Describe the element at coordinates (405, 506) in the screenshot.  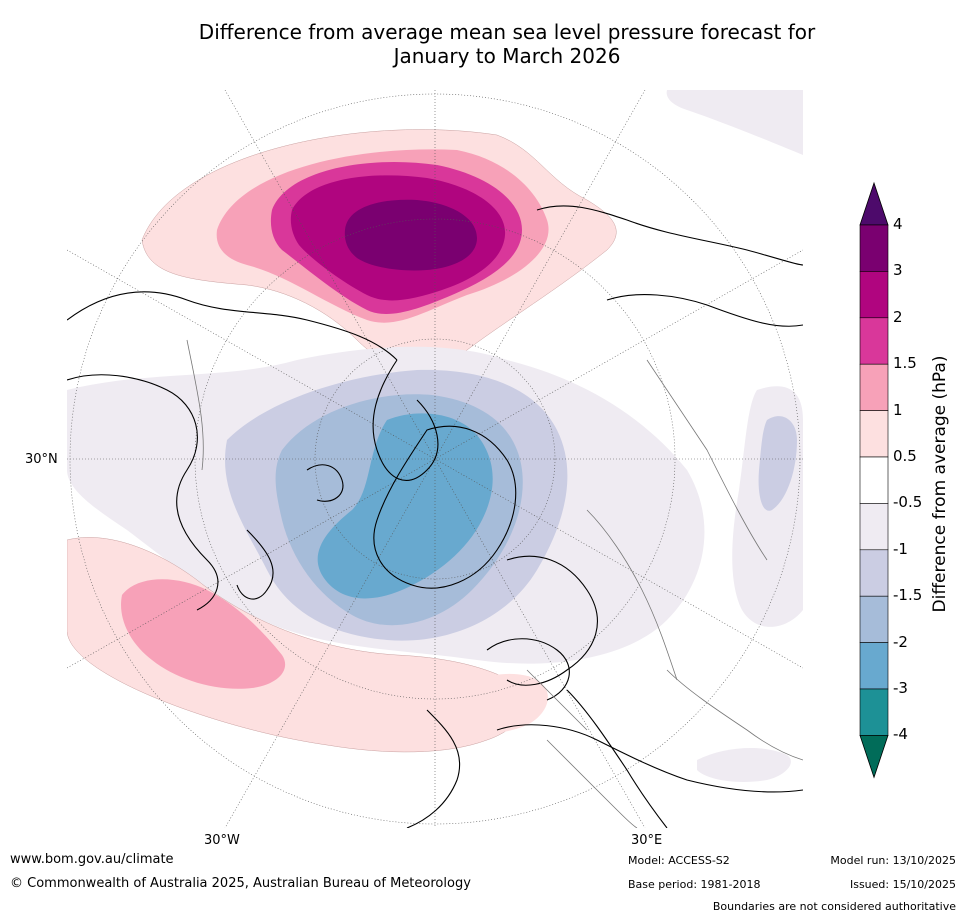
I see `anomaly-neg2-neg3-arctic` at that location.